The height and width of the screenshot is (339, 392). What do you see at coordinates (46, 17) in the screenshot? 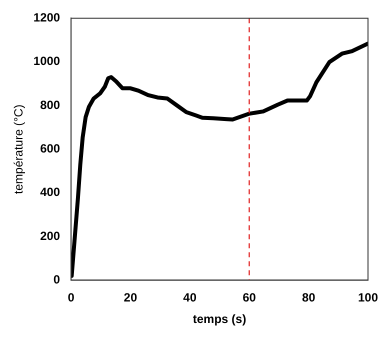
I see `y-tick-label: 1200` at bounding box center [46, 17].